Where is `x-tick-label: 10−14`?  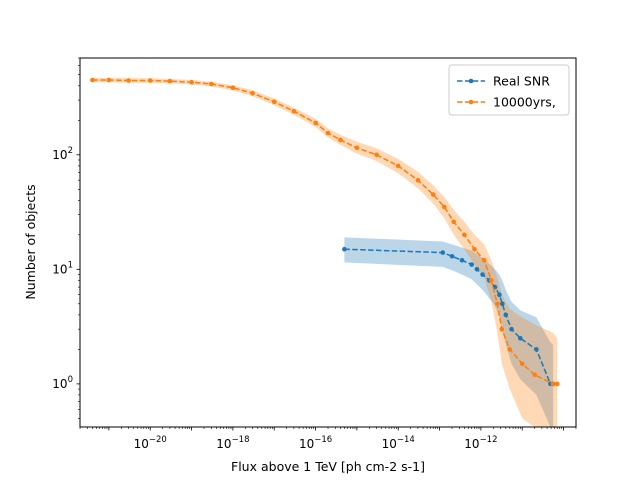 x-tick-label: 10−14 is located at coordinates (398, 443).